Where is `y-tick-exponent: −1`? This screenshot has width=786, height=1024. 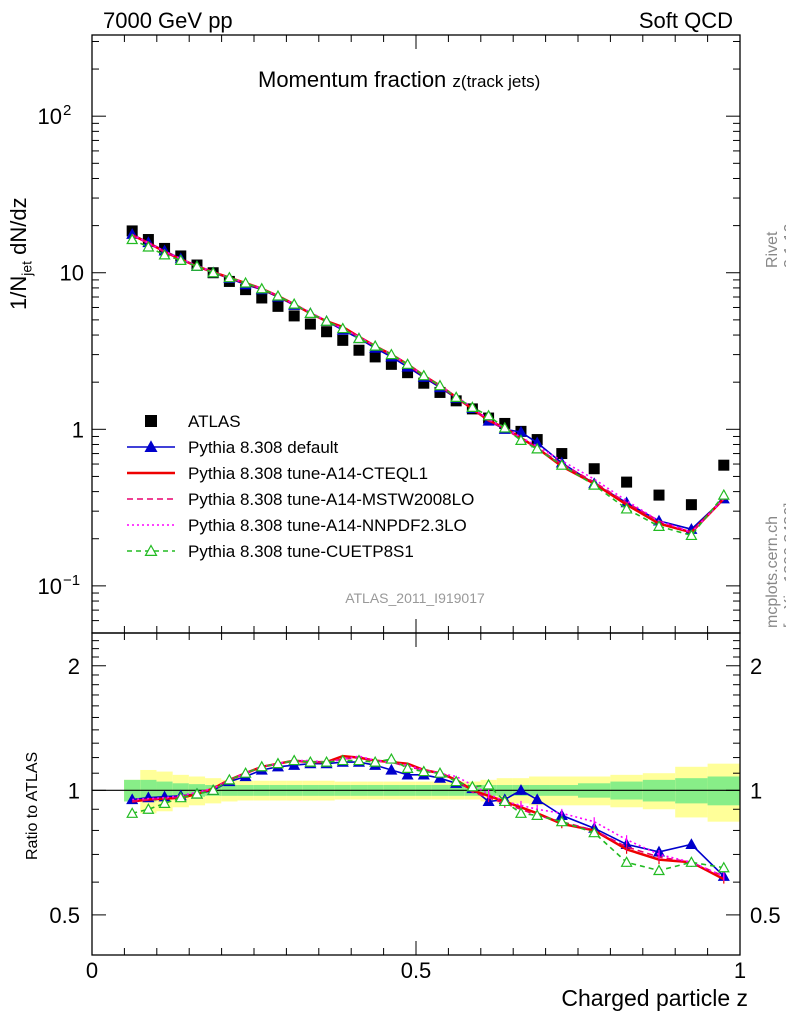
y-tick-exponent: −1 is located at coordinates (71, 580).